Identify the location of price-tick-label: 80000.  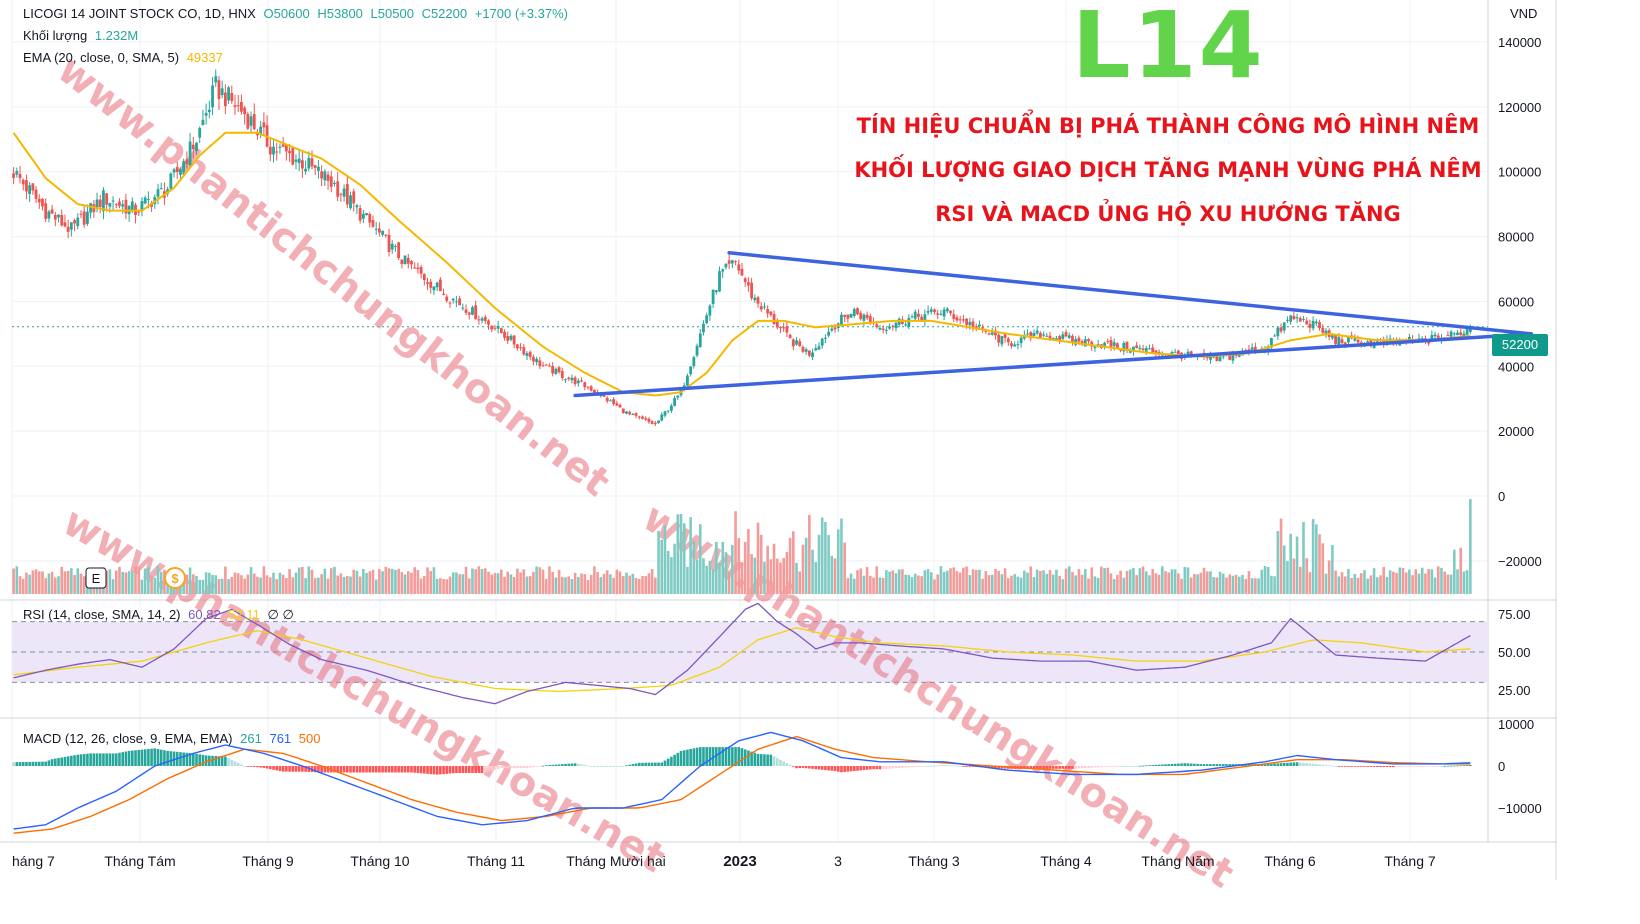
(1516, 237).